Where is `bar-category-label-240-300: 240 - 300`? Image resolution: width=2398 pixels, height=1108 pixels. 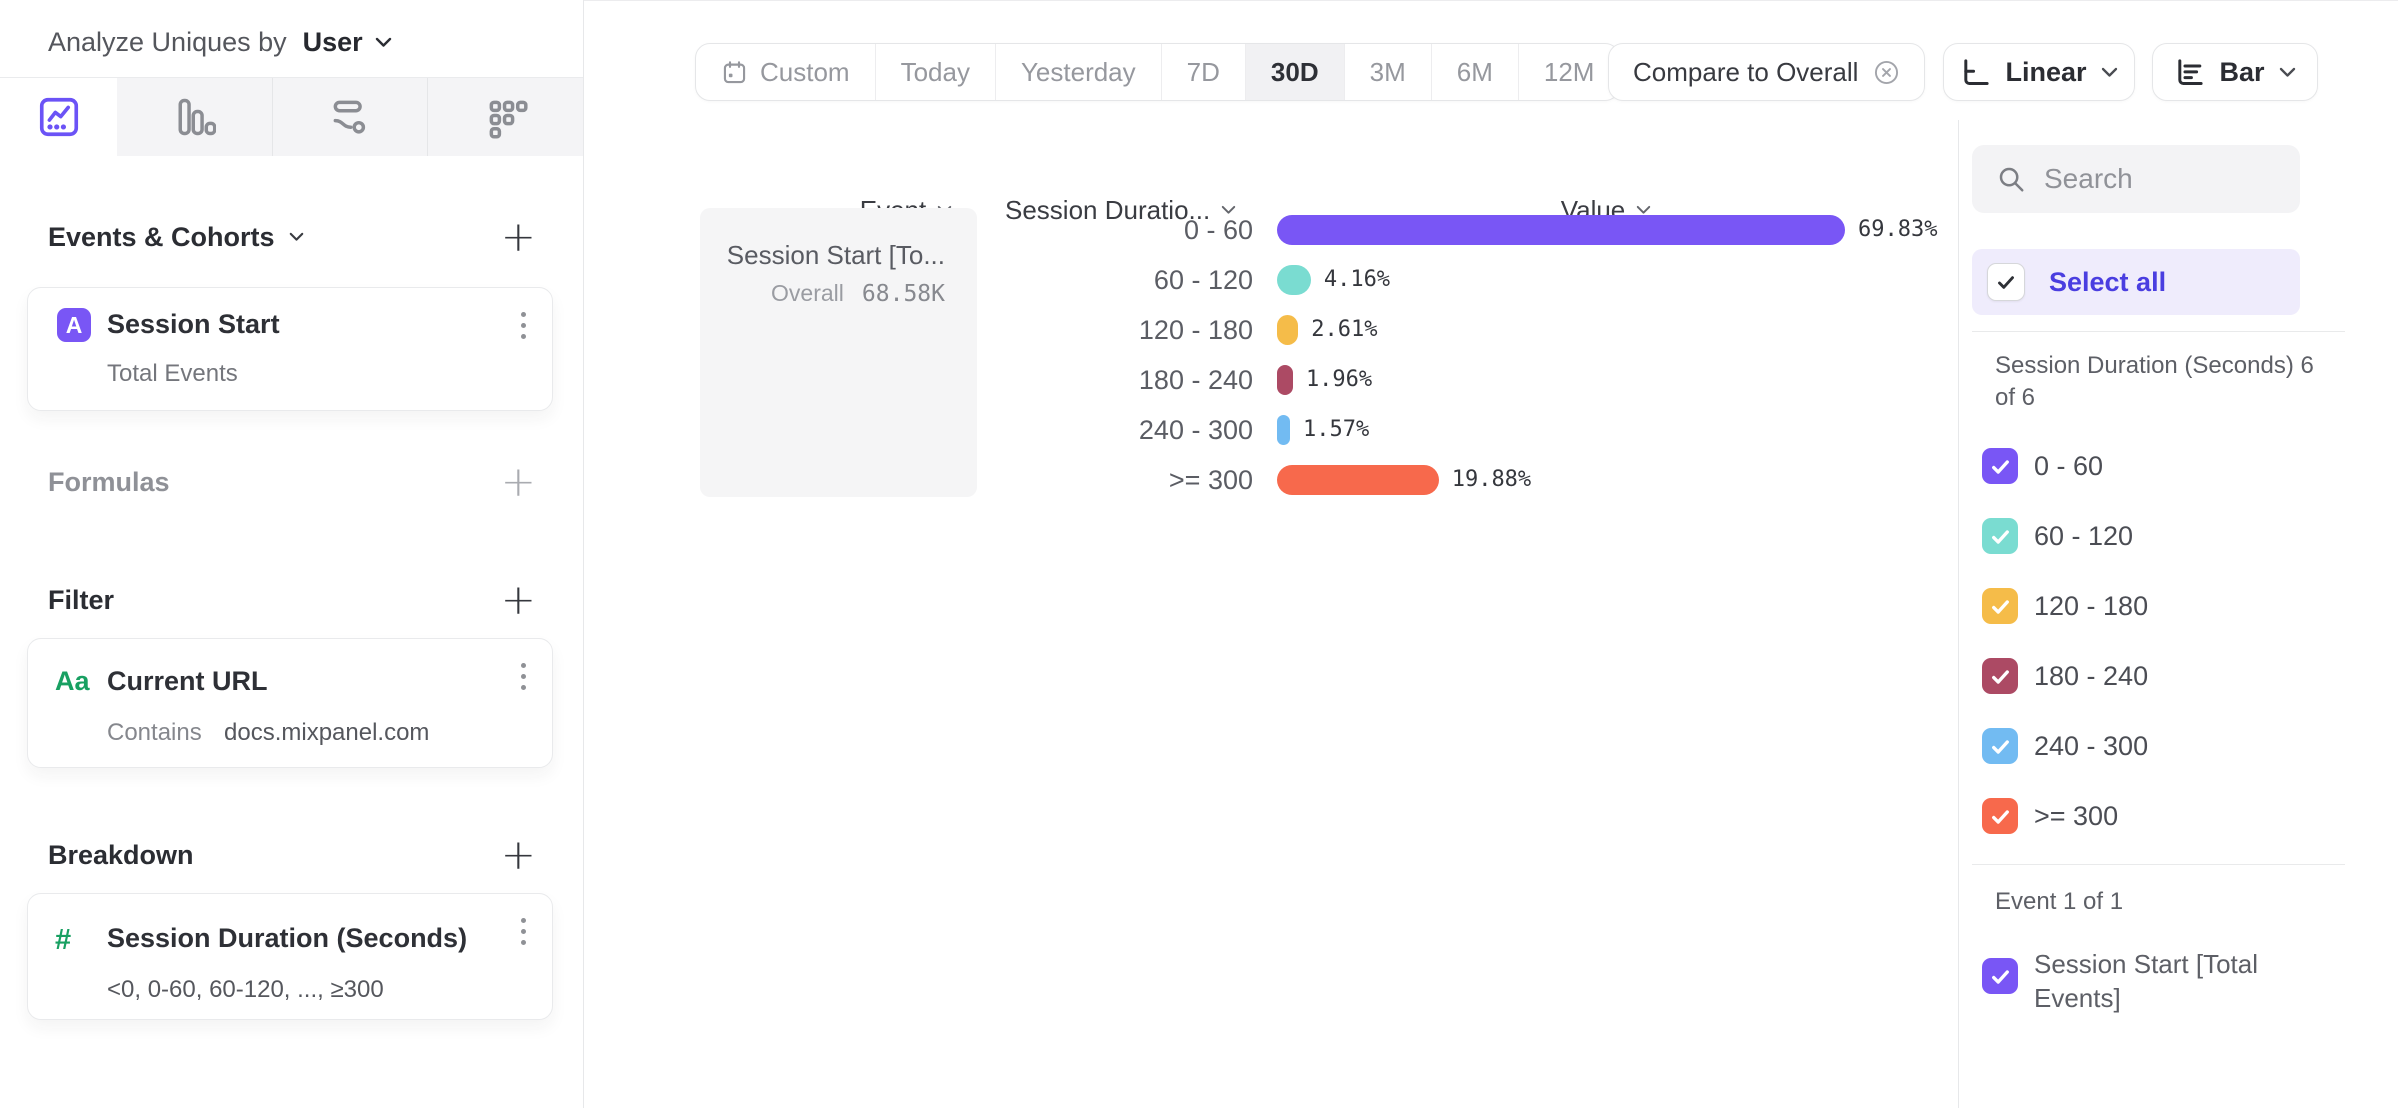
bar-category-label-240-300: 240 - 300 is located at coordinates (1195, 430).